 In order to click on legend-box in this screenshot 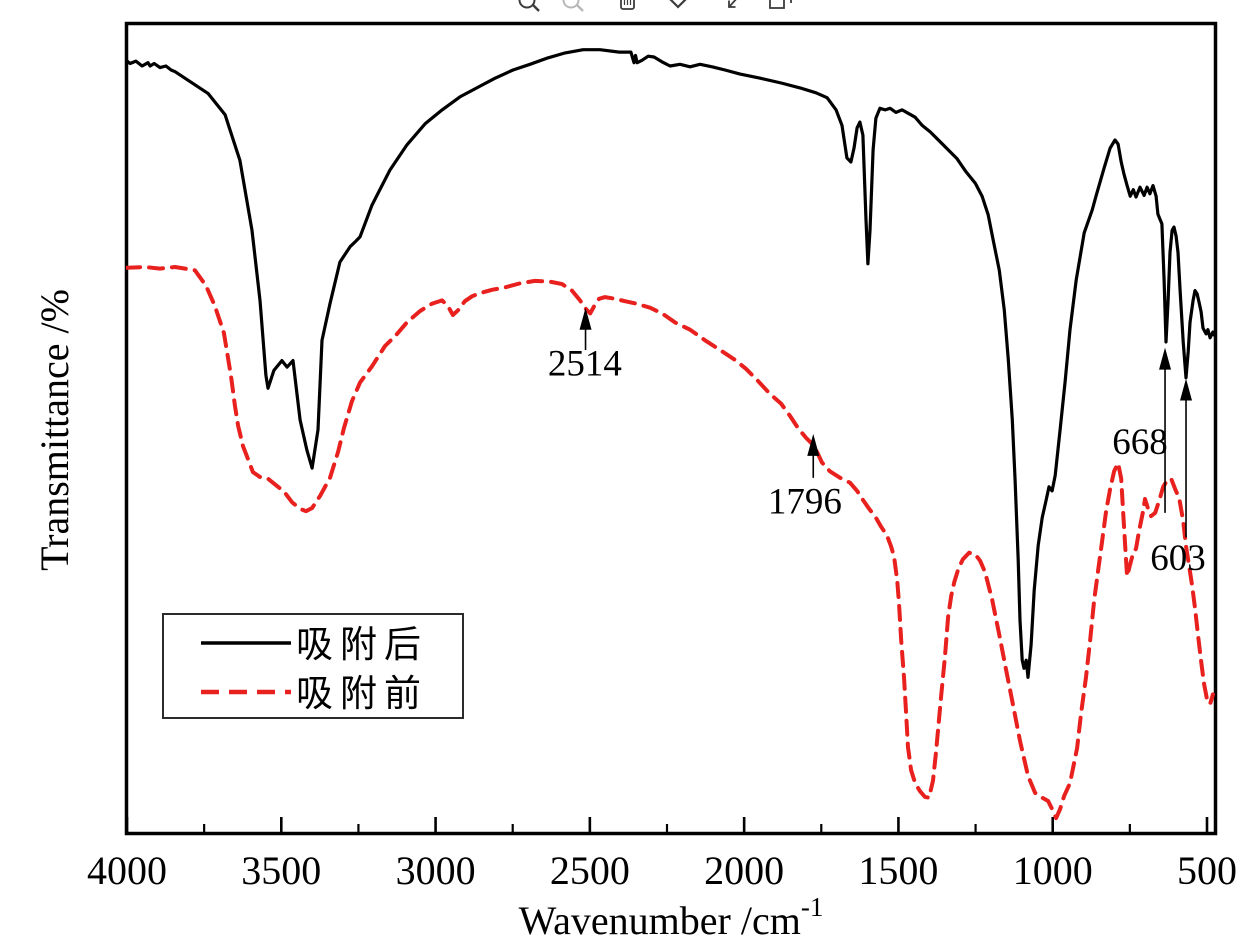, I will do `click(313, 666)`.